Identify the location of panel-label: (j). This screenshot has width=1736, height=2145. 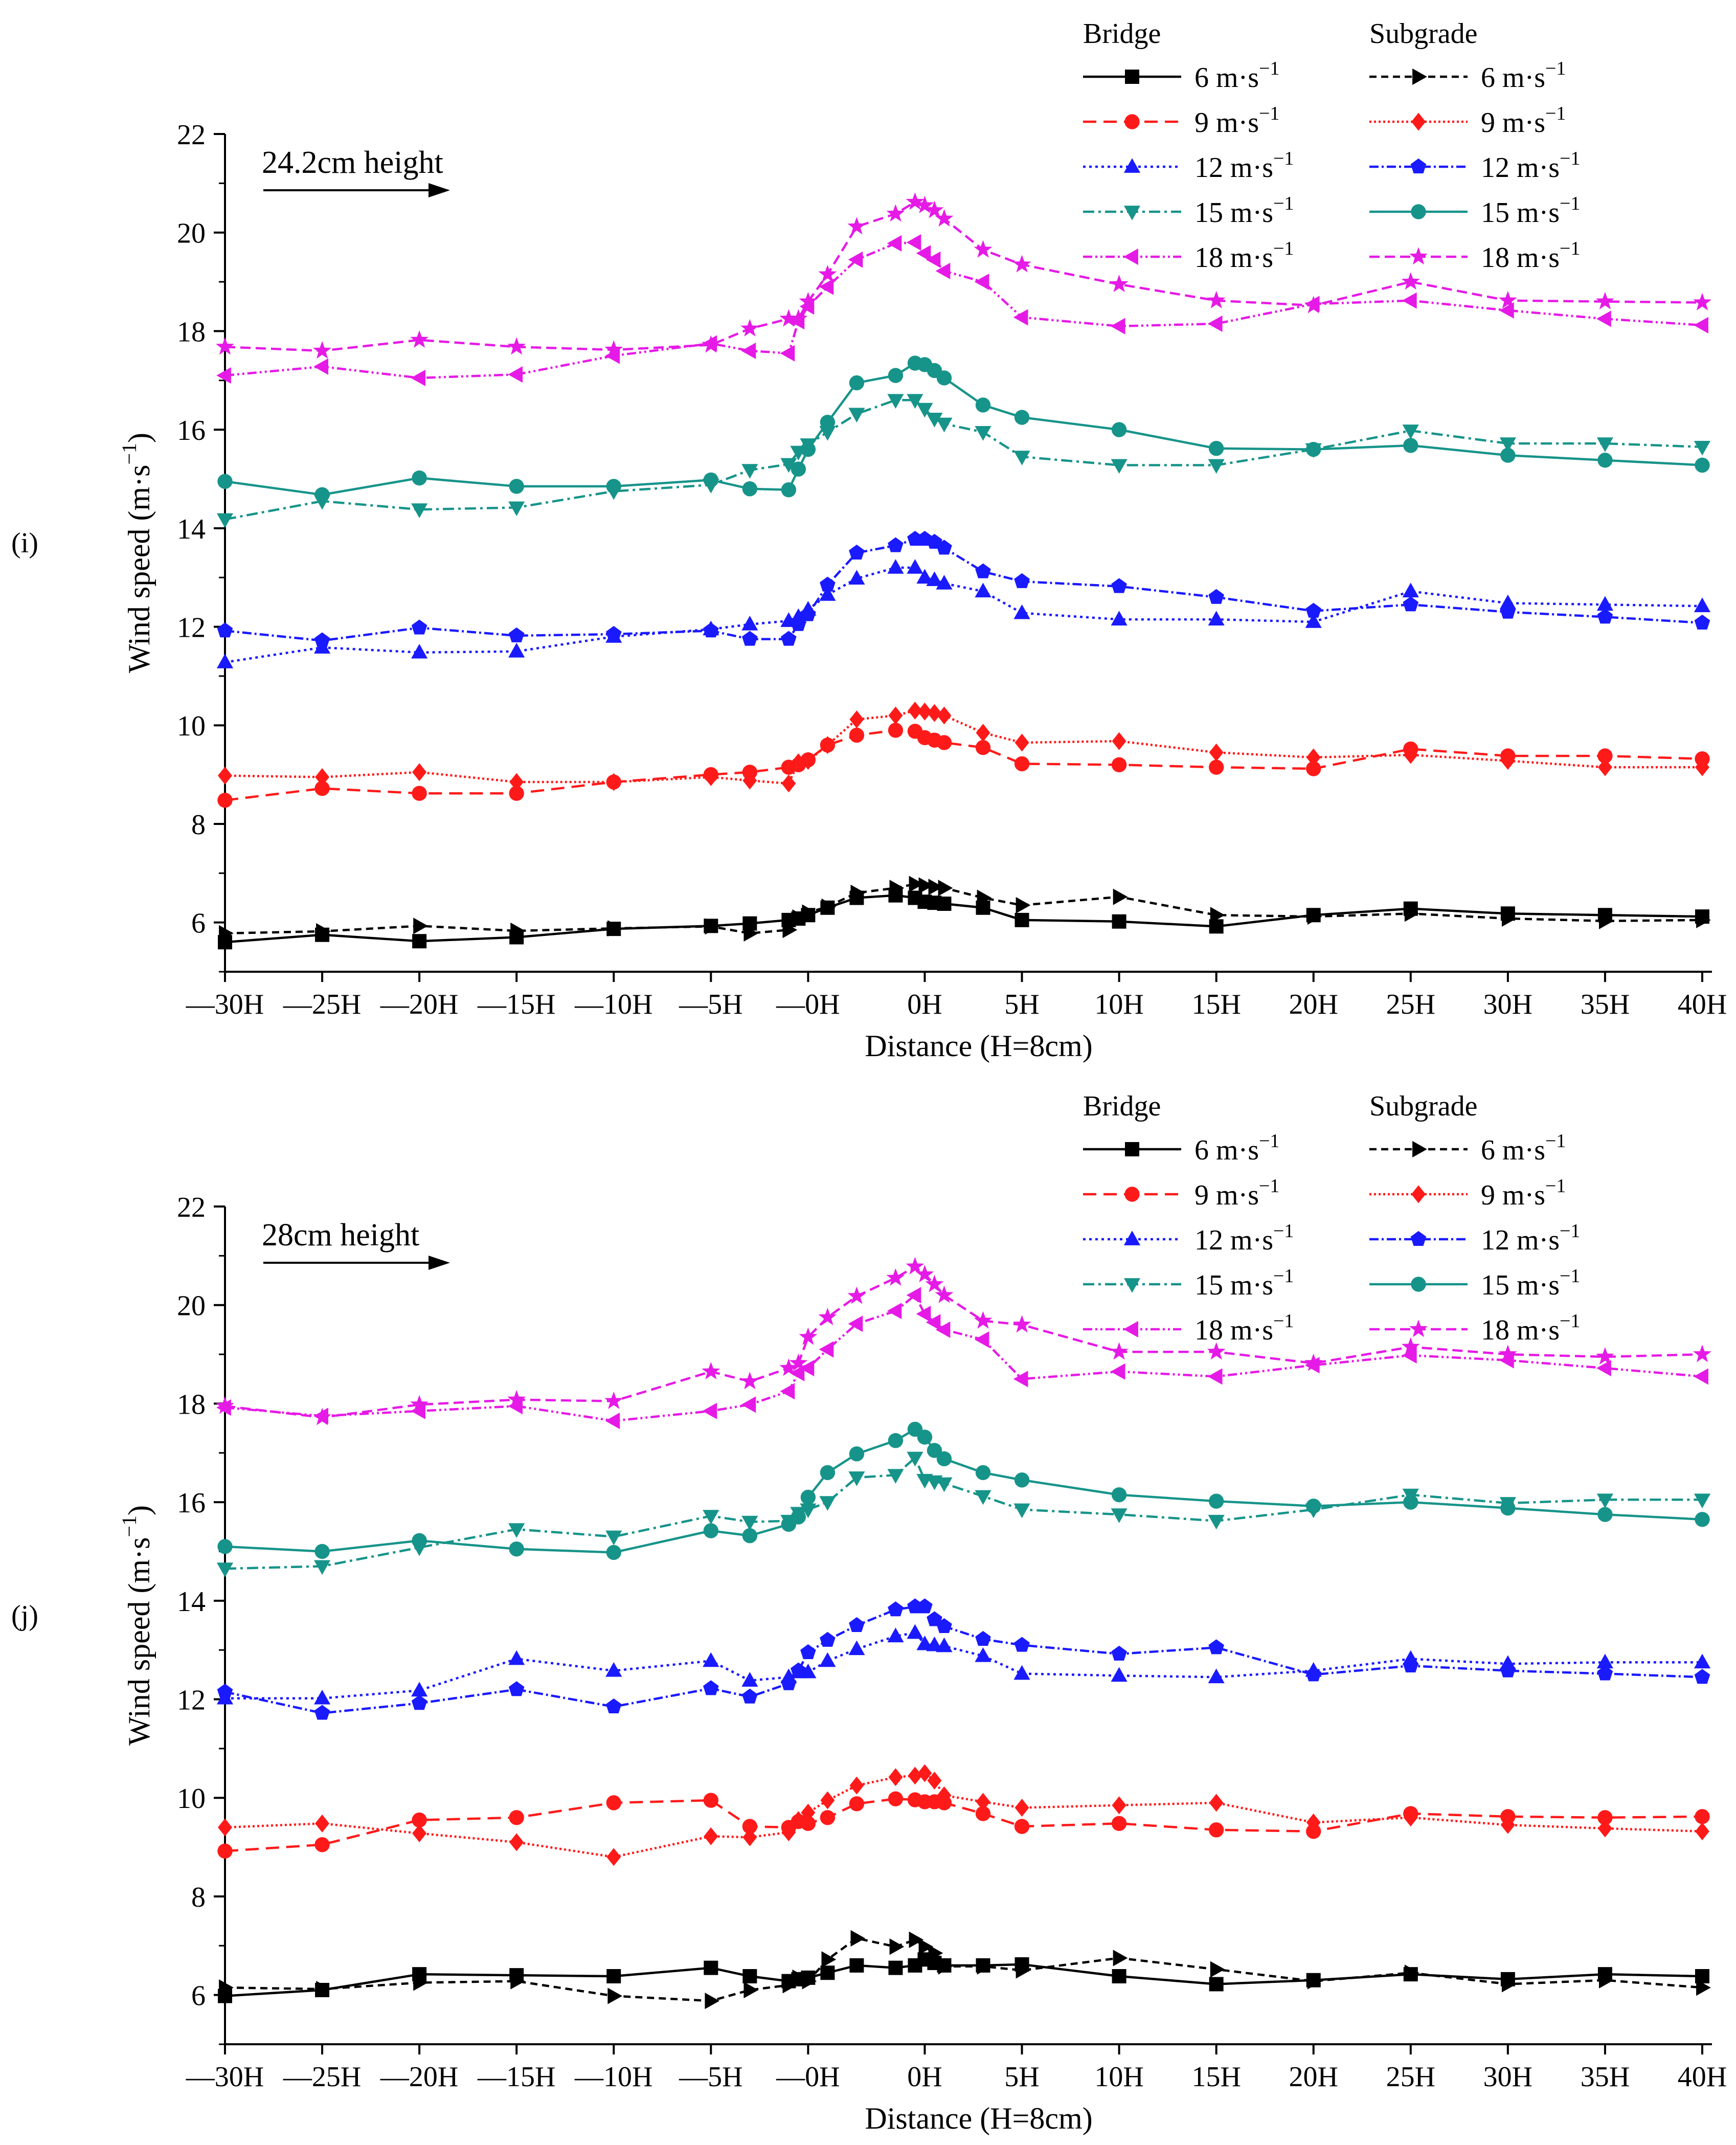
(24, 1616).